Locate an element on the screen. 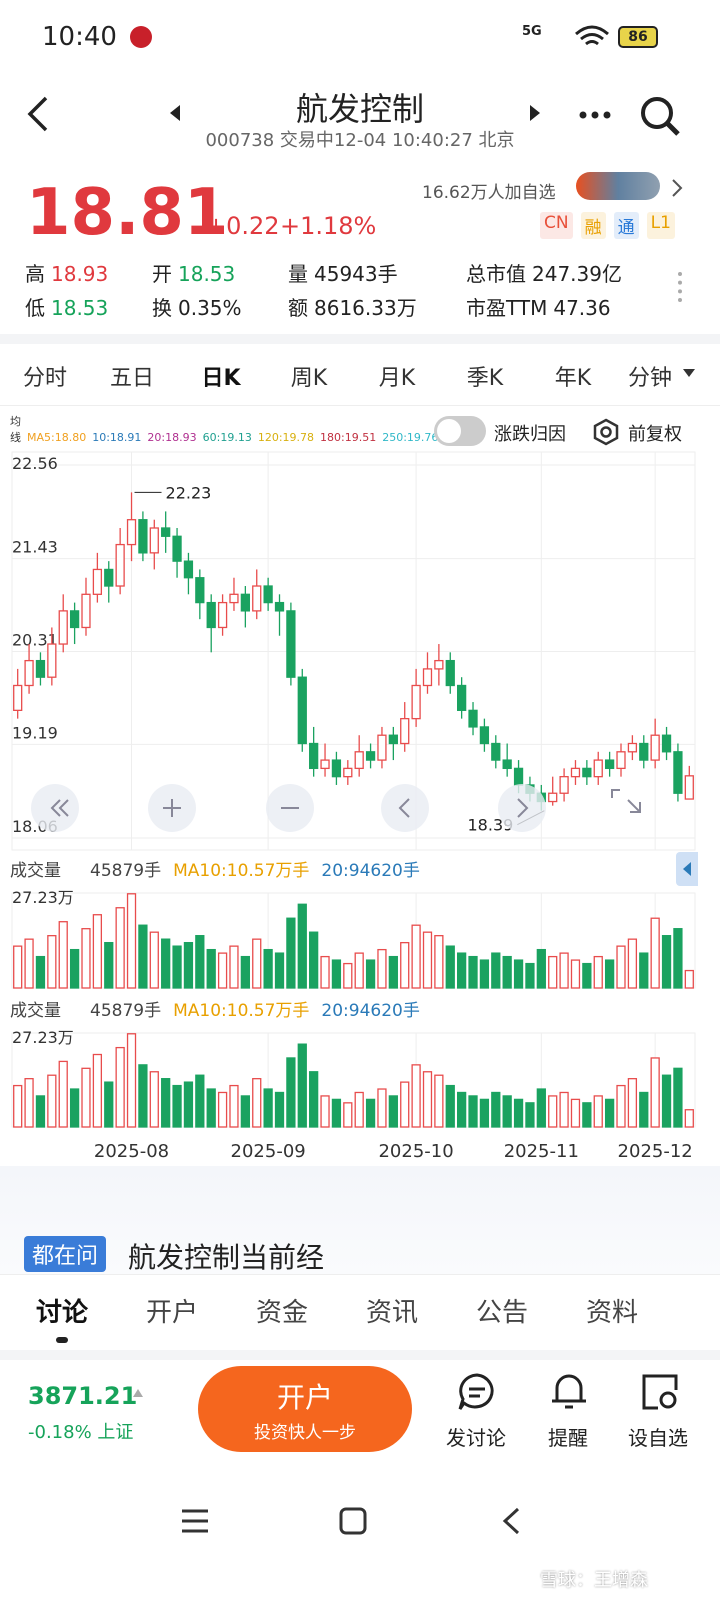 Image resolution: width=720 pixels, height=1600 pixels. toggle-switch is located at coordinates (460, 431).